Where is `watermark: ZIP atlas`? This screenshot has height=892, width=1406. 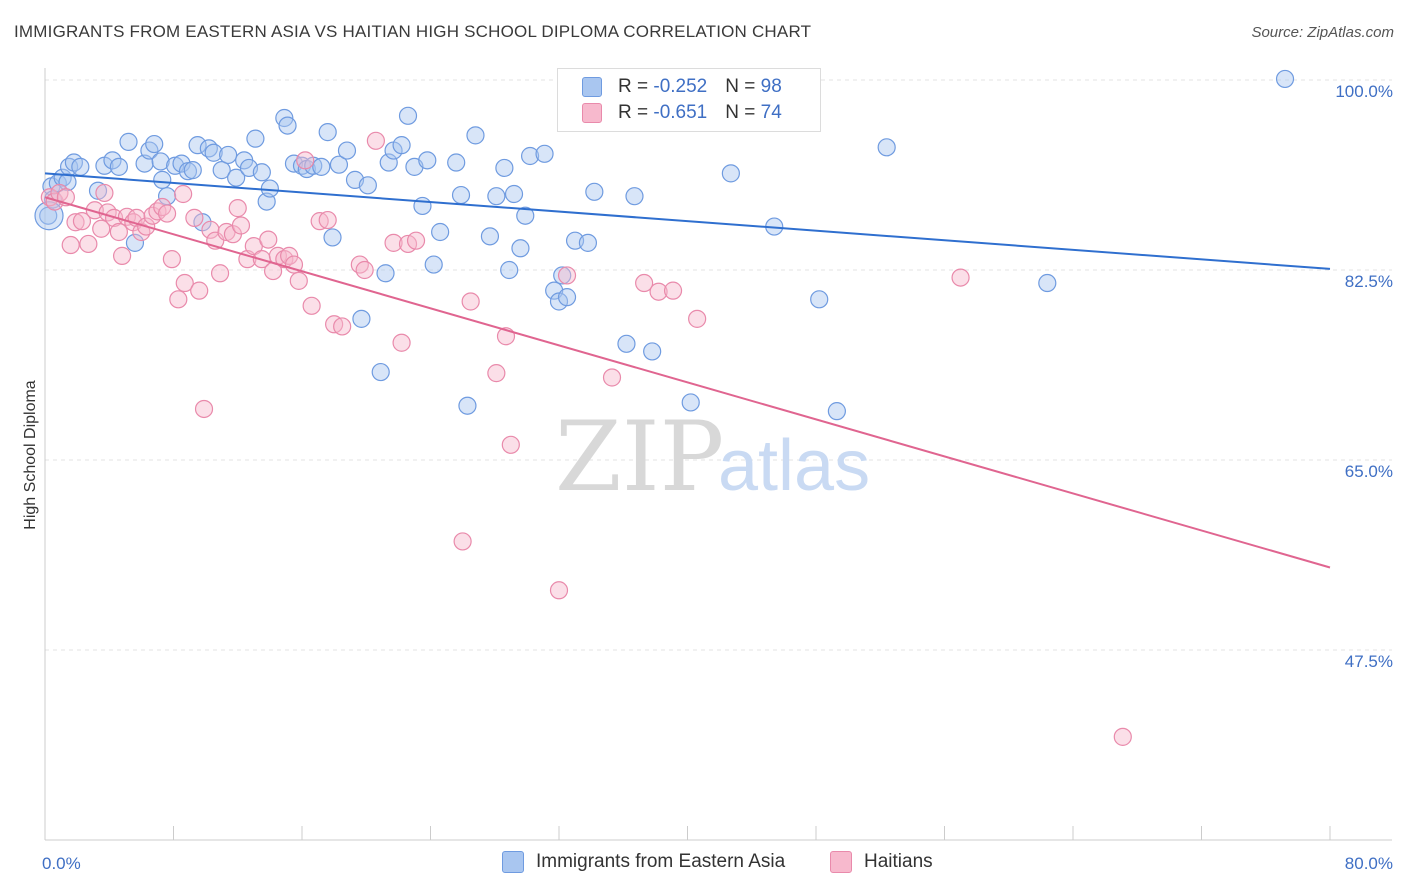
watermark: ZIP atlas is located at coordinates (712, 457).